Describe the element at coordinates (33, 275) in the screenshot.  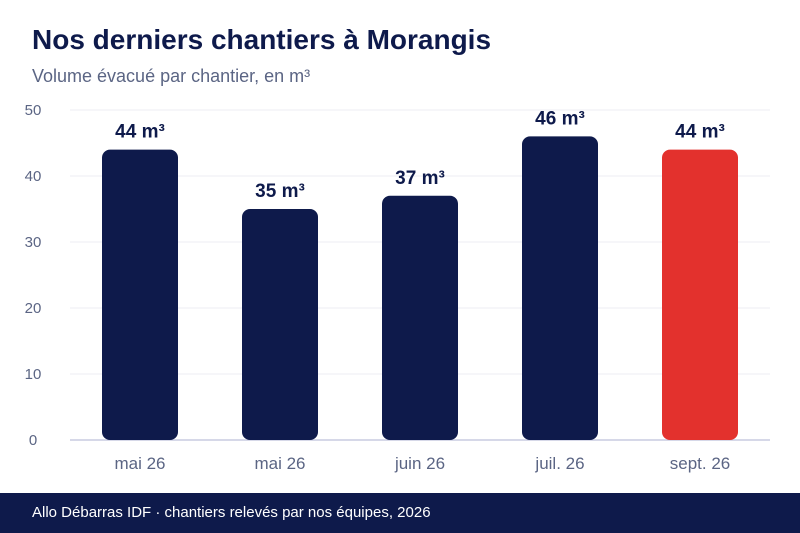
I see `y-axis-ticks: 0 10 20 30 40 50` at that location.